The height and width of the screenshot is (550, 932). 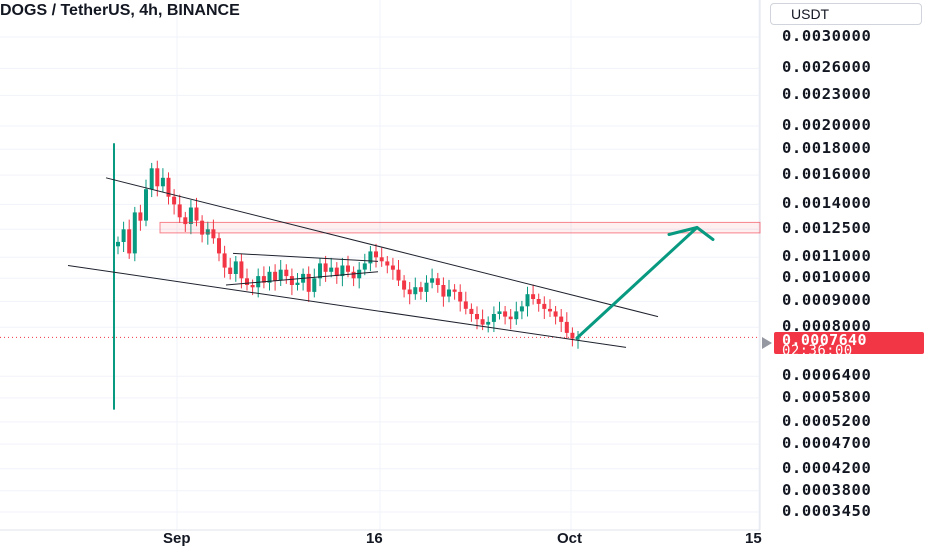 I want to click on projection-arrow, so click(x=637, y=283).